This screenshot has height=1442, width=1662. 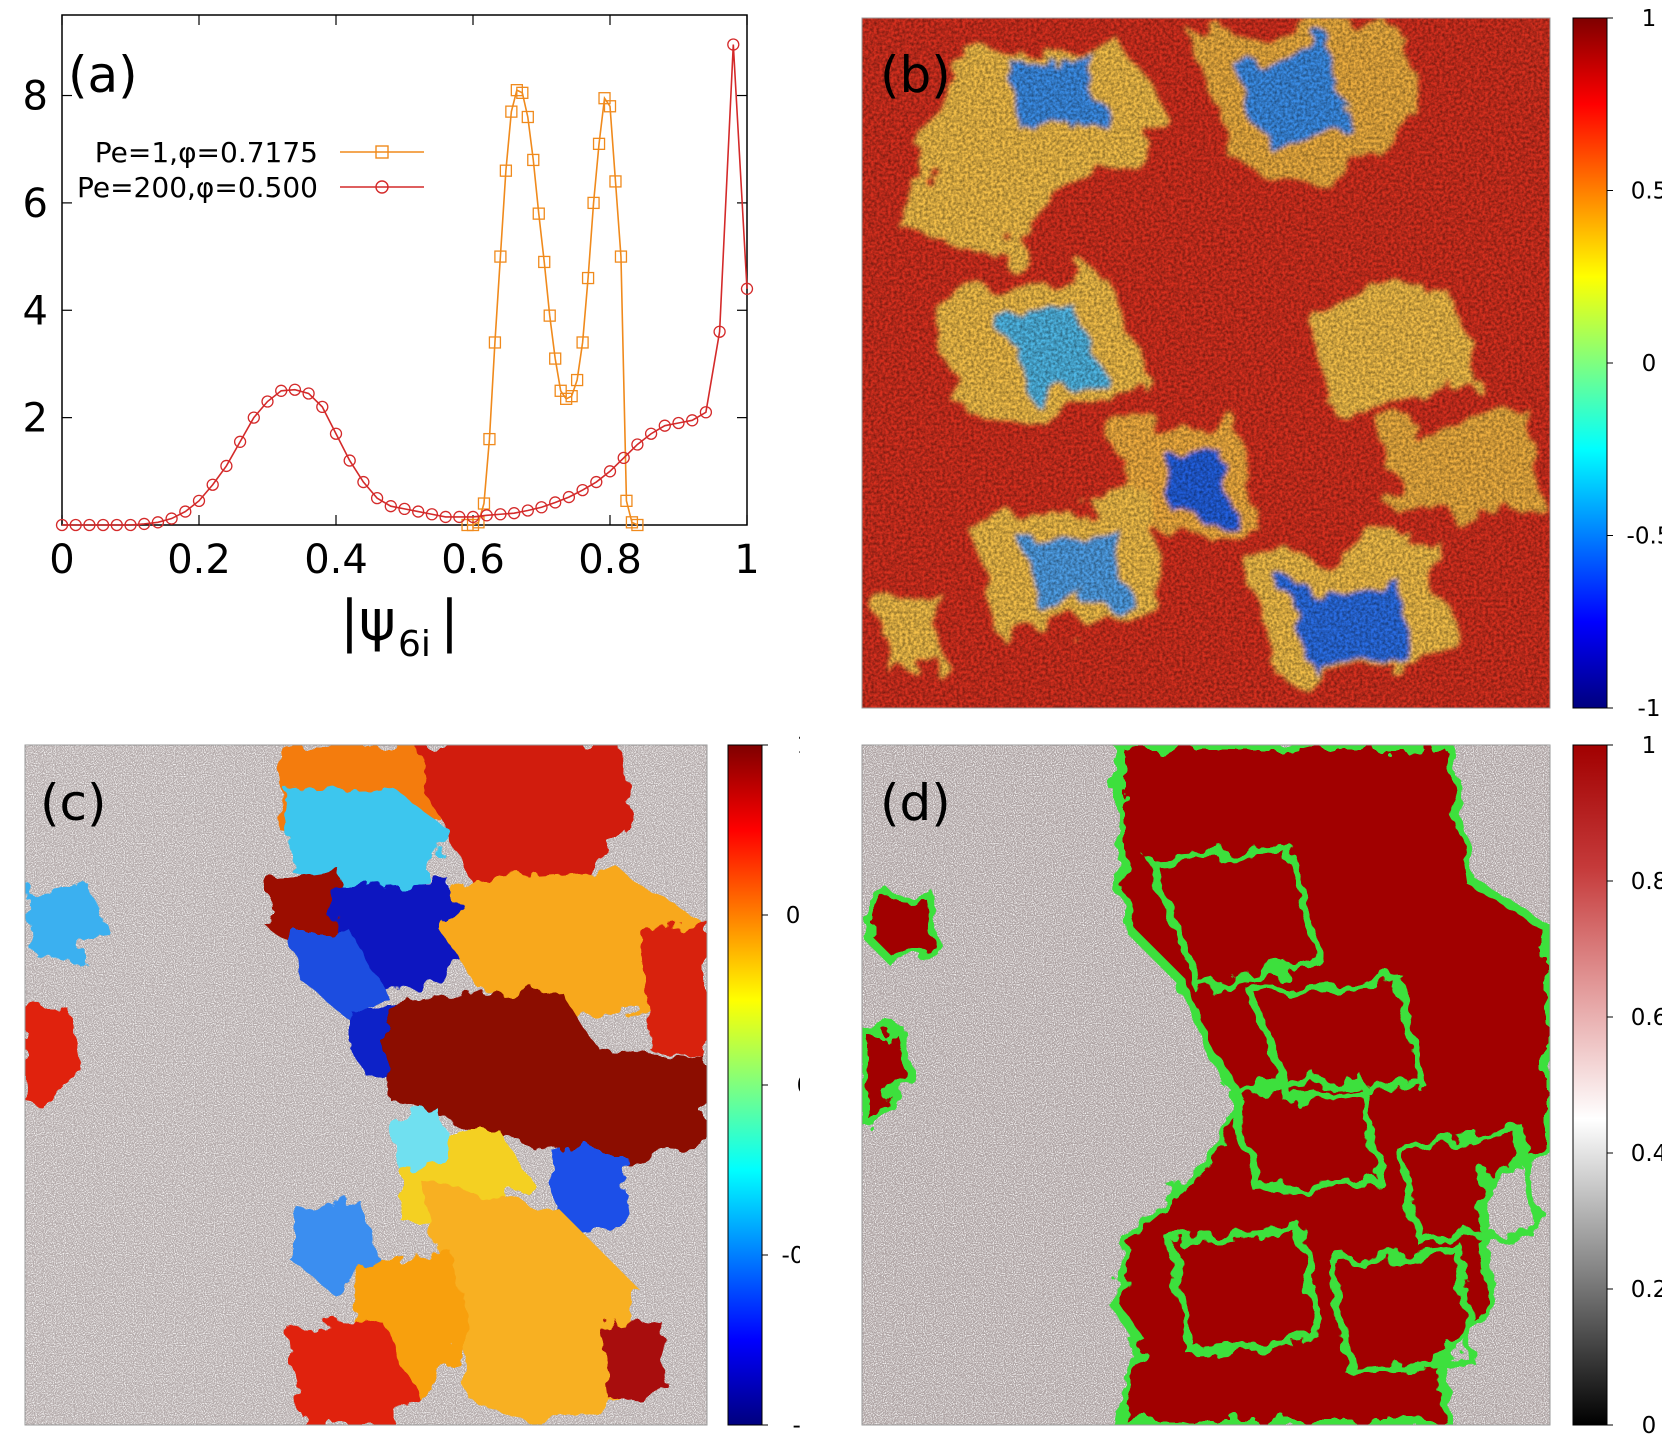 I want to click on panel-a-series, so click(x=404, y=285).